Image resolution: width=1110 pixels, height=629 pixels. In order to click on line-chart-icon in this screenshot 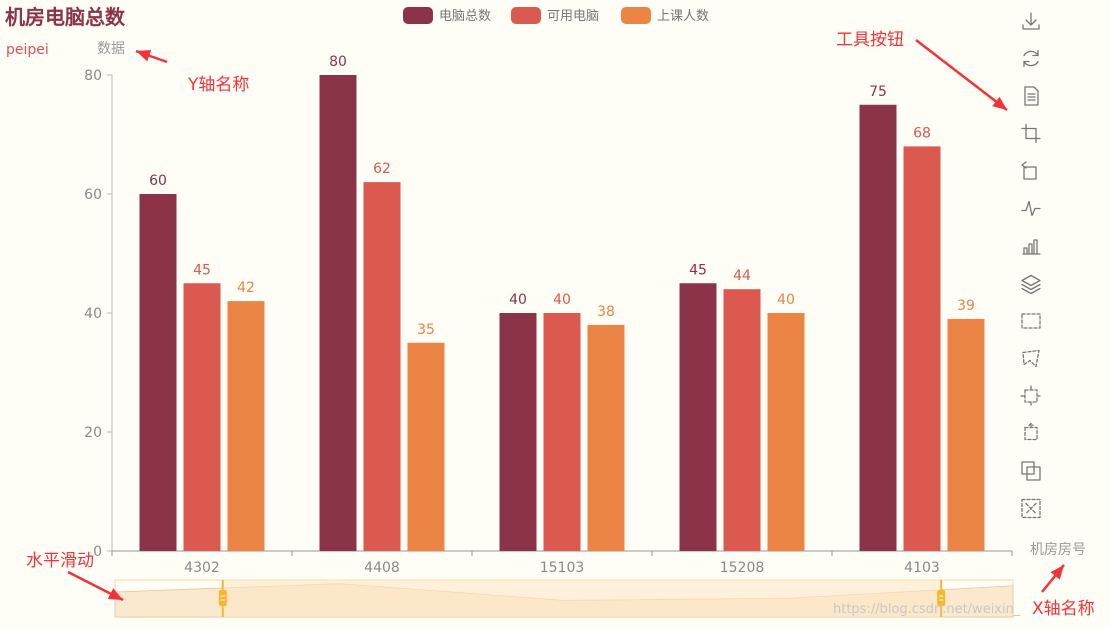, I will do `click(1031, 209)`.